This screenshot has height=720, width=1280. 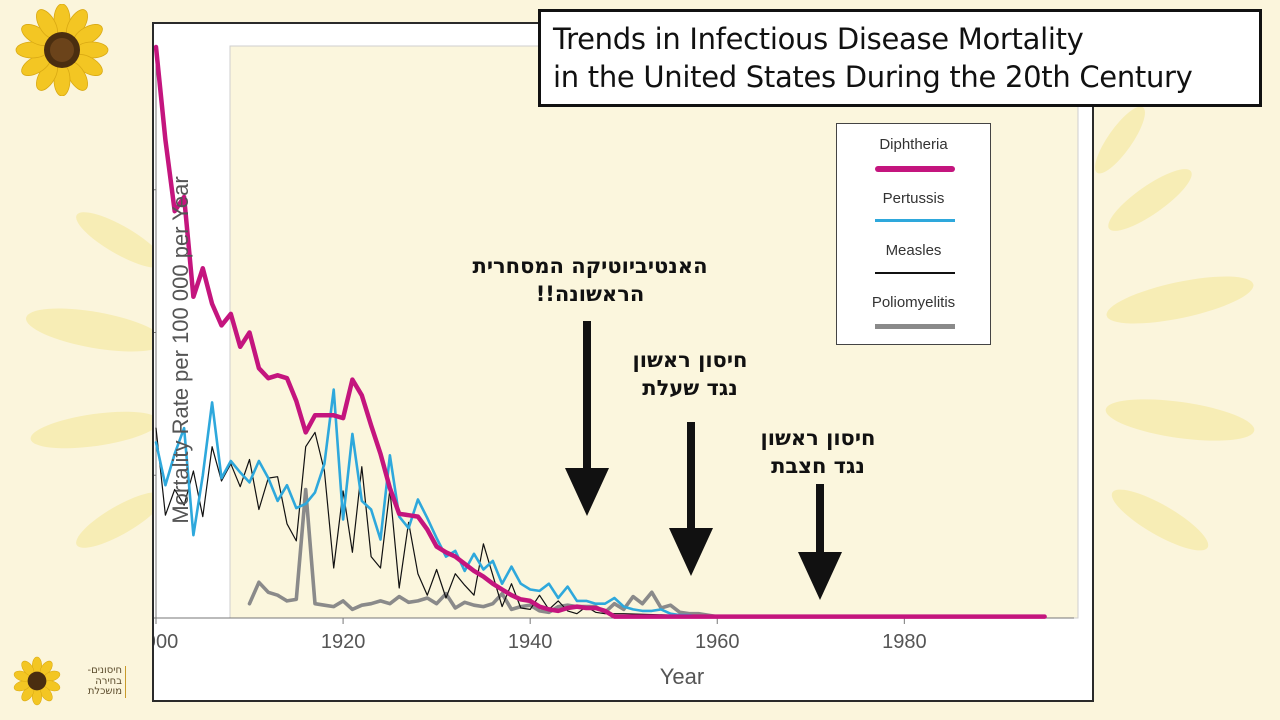 What do you see at coordinates (904, 642) in the screenshot?
I see `x-tick-label: 1980` at bounding box center [904, 642].